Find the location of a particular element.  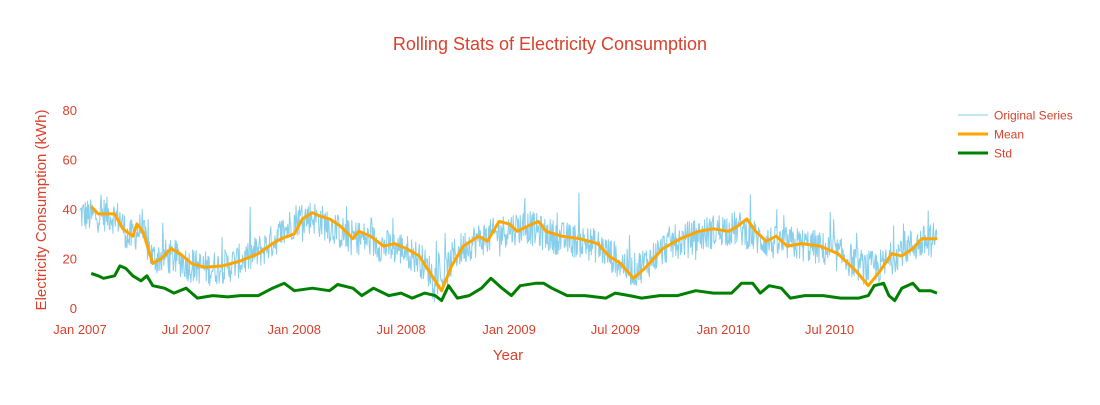

legend-item: Original Series is located at coordinates (1015, 116).